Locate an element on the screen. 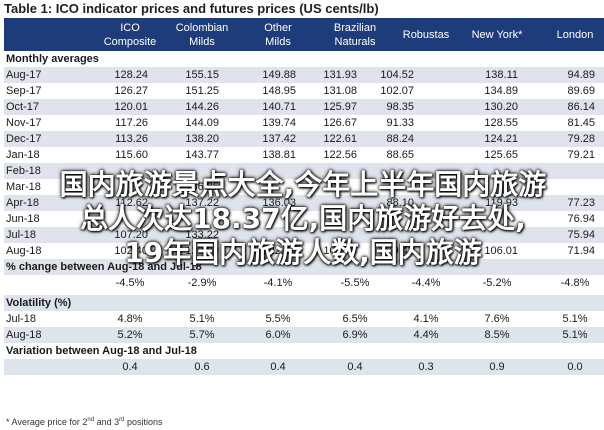  column-header-3: Brazilian Naturals is located at coordinates (355, 34).